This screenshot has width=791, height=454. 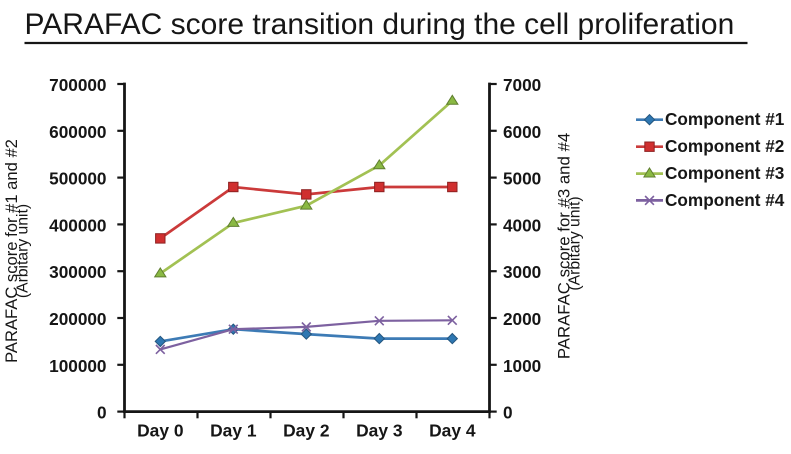 What do you see at coordinates (725, 119) in the screenshot?
I see `svg-text: Component #1` at bounding box center [725, 119].